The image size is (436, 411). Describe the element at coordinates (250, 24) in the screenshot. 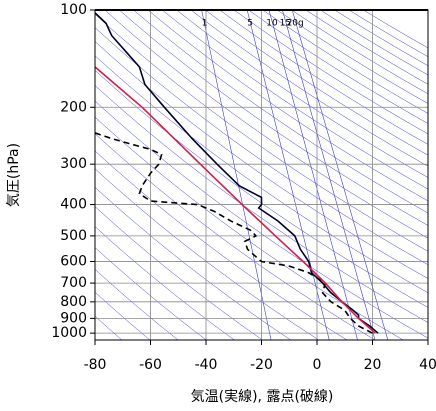

I see `mixing-ratio-label: 5` at that location.